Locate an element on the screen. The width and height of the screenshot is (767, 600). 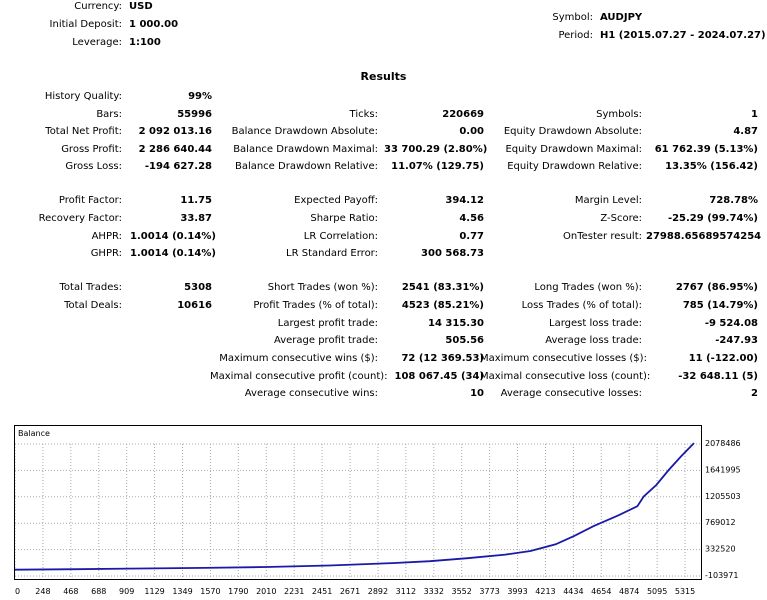
lr-standard-error-value: 300 568.73 is located at coordinates (452, 253).